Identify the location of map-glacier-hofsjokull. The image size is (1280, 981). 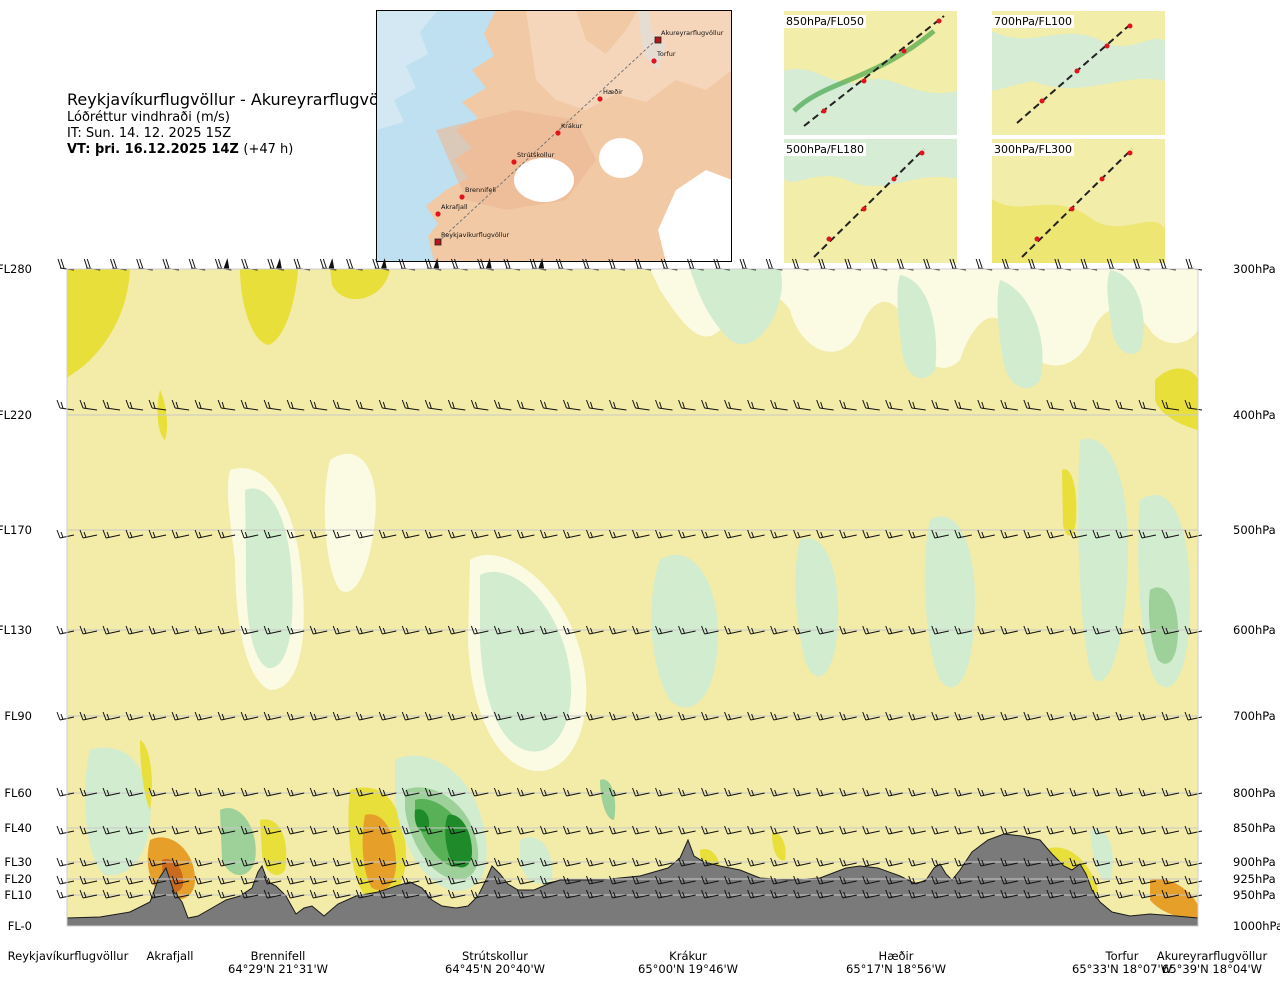
(621, 158).